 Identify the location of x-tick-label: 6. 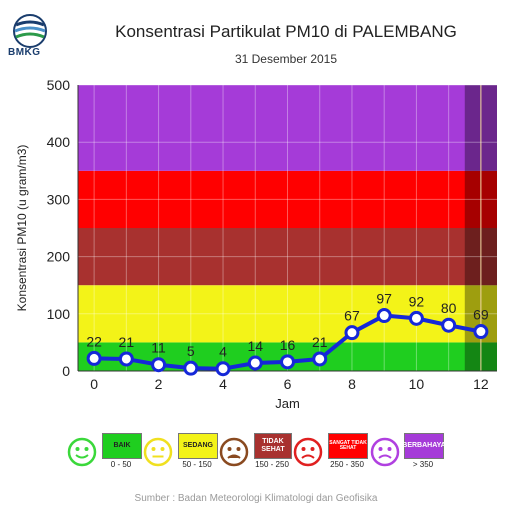
(288, 384).